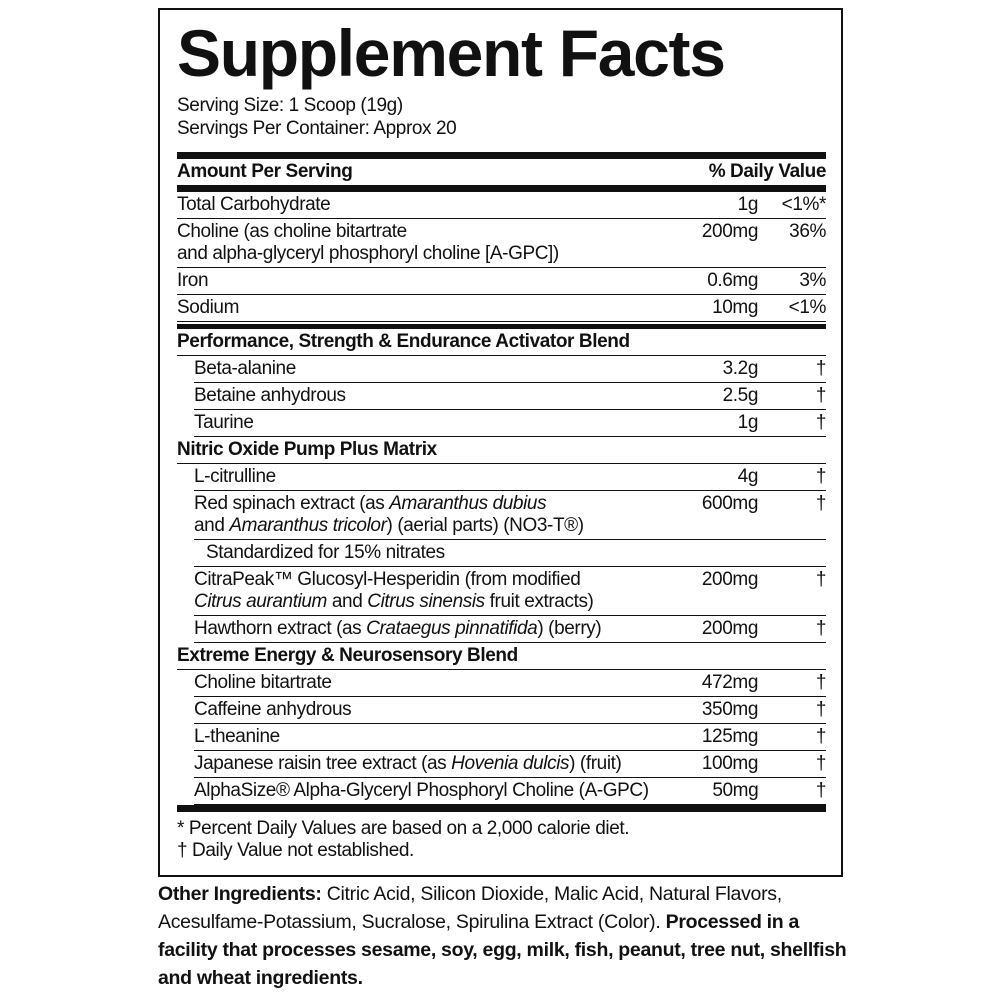 The width and height of the screenshot is (1000, 1000). I want to click on amount: 1g, so click(748, 204).